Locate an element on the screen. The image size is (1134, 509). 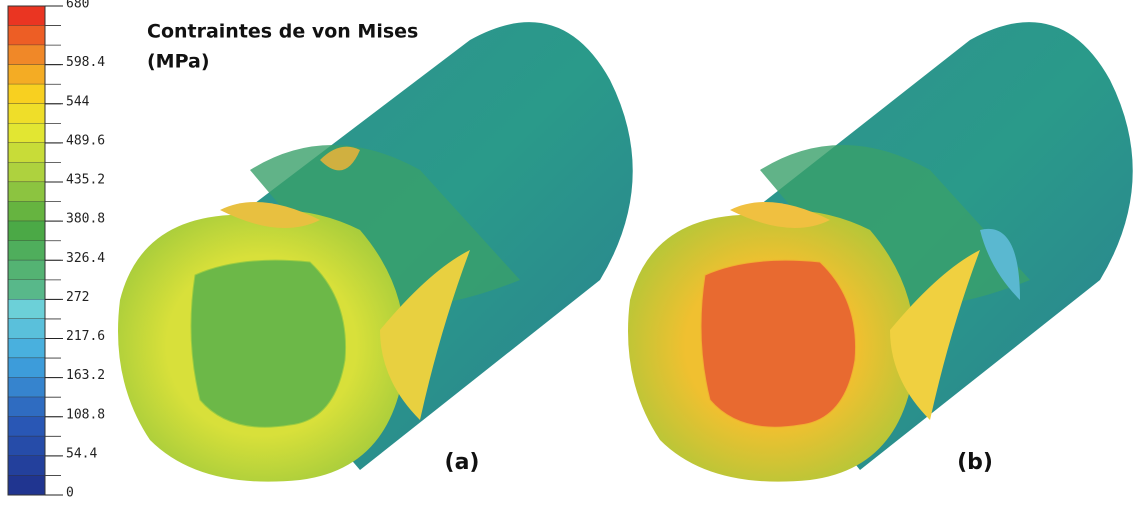
tick-label: 326.4 is located at coordinates (85, 258).